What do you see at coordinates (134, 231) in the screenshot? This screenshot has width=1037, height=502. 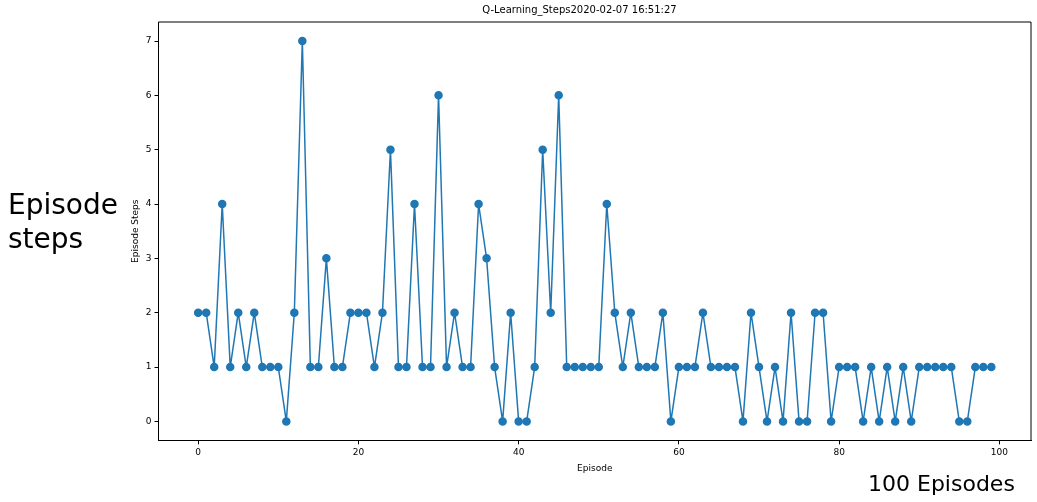 I see `y-axis-title: Episode Steps` at bounding box center [134, 231].